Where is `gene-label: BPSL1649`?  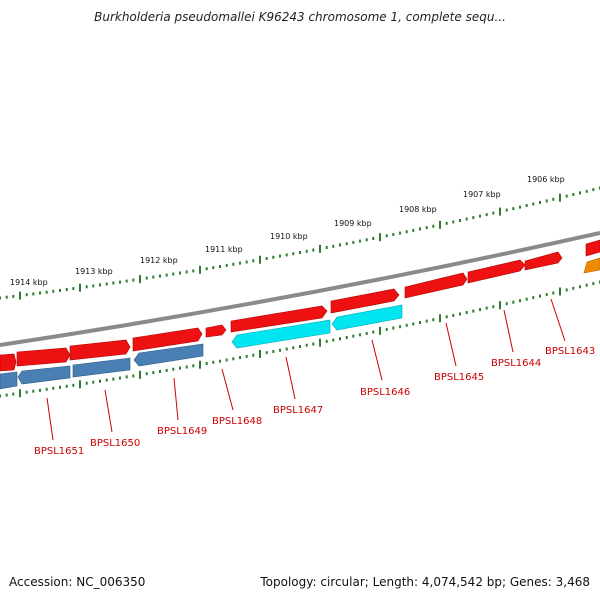 gene-label: BPSL1649 is located at coordinates (182, 431).